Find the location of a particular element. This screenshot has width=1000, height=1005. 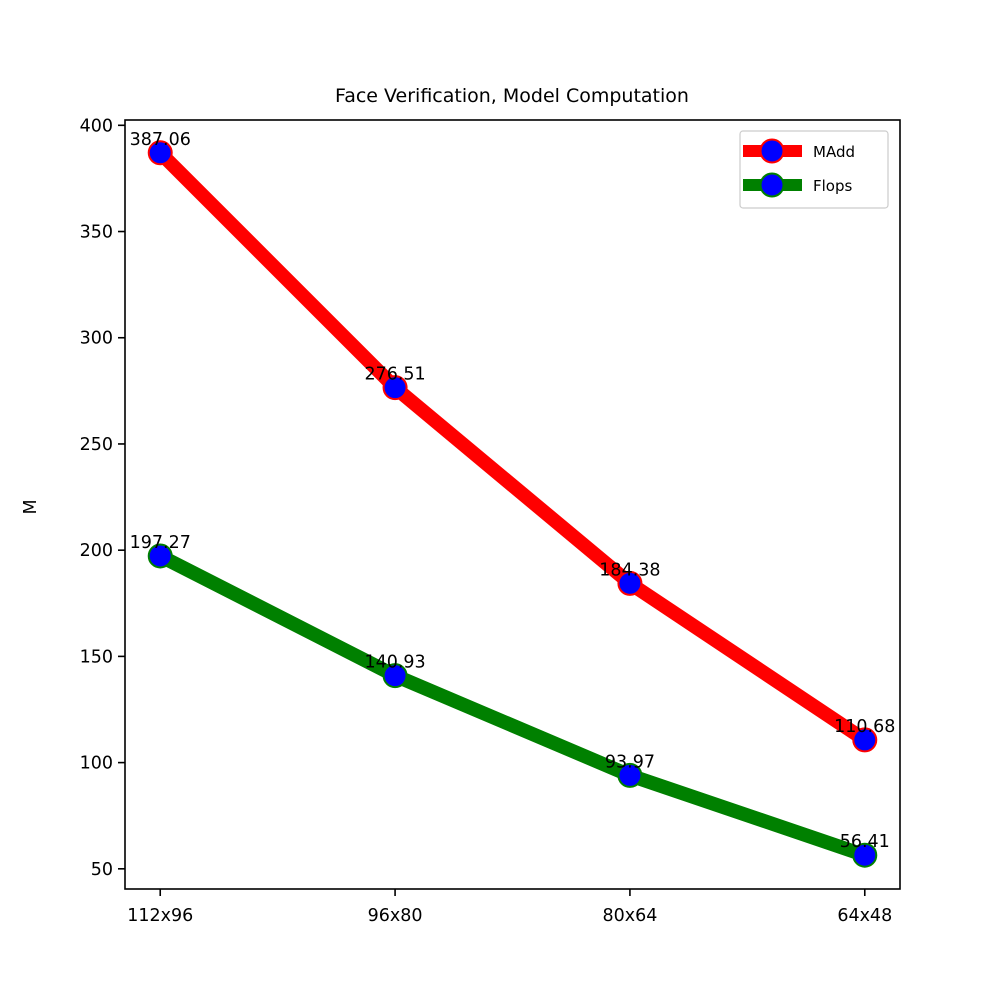

y-tick-label: 200 is located at coordinates (96, 551).